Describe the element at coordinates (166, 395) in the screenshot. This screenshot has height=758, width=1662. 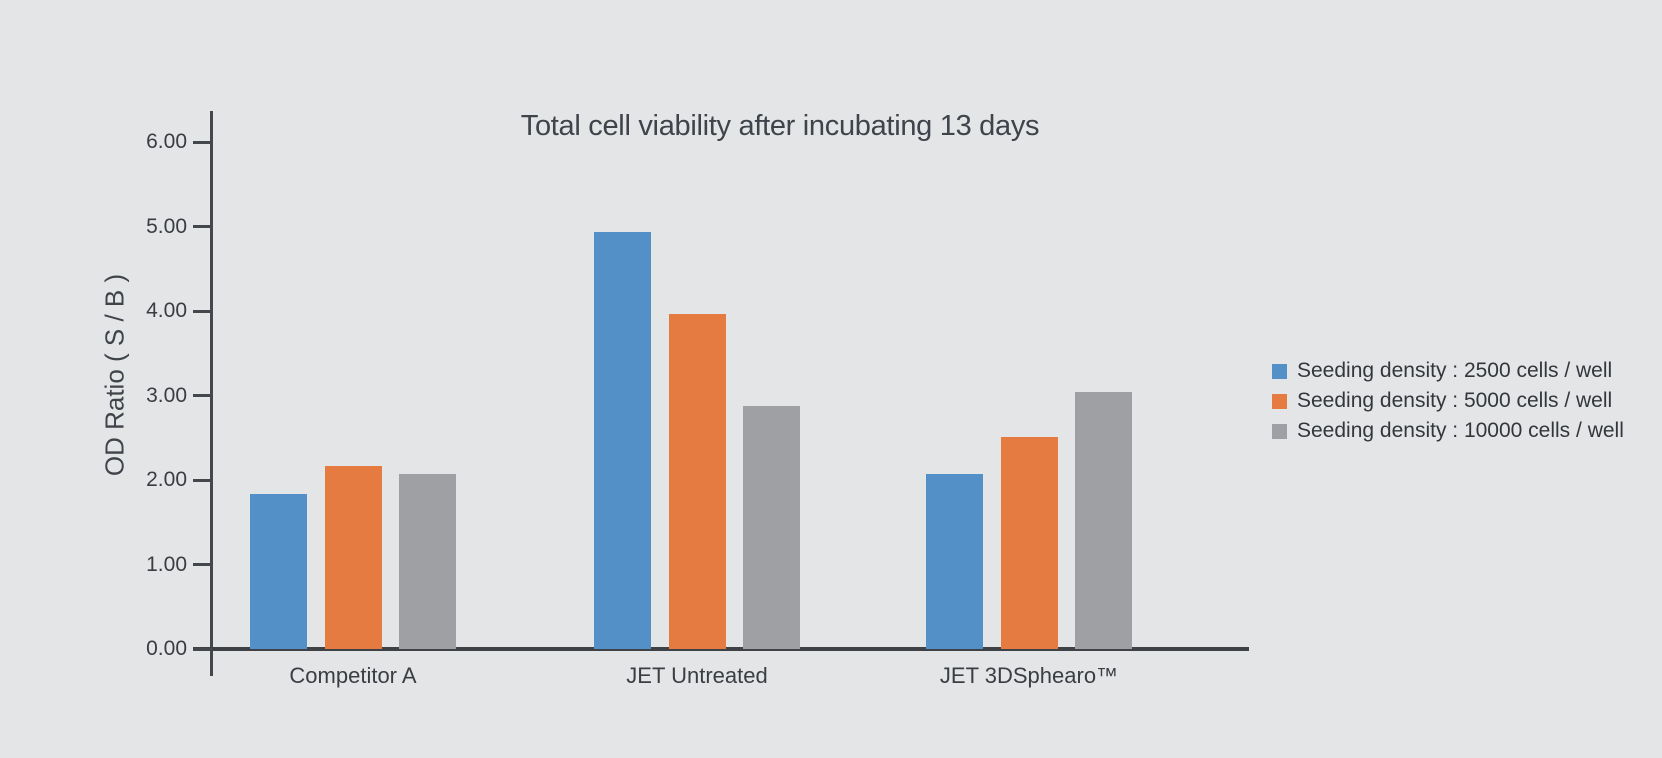
I see `y-tick-label: 3.00` at that location.